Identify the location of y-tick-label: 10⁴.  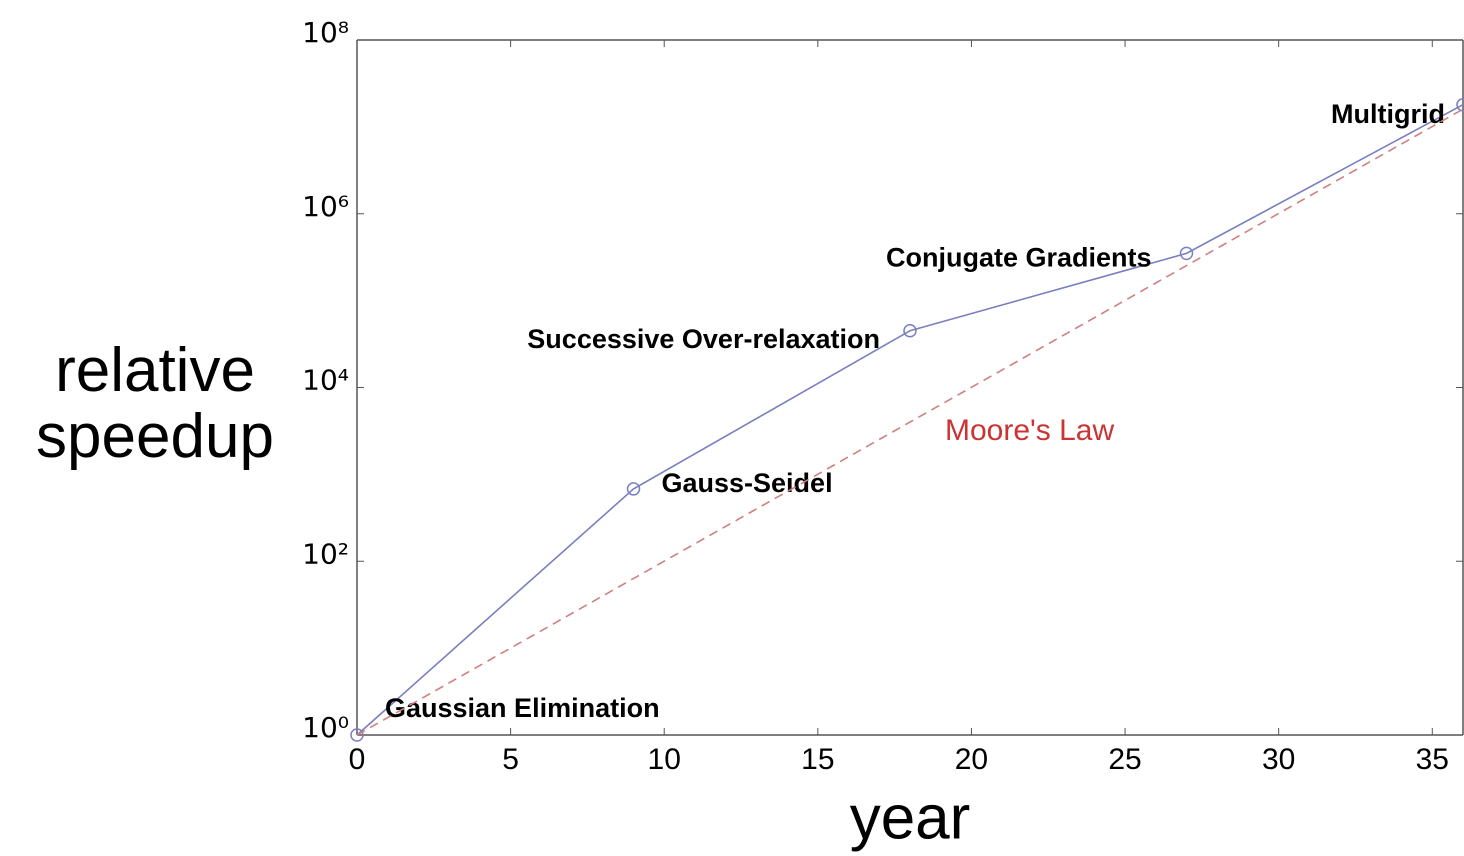
(325, 380).